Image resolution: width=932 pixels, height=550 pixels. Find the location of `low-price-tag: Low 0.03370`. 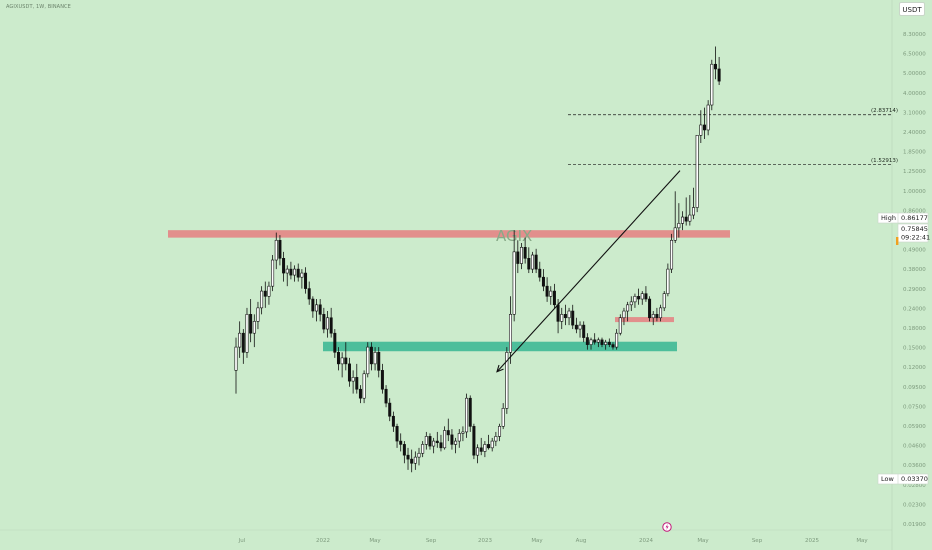

low-price-tag: Low 0.03370 is located at coordinates (903, 479).